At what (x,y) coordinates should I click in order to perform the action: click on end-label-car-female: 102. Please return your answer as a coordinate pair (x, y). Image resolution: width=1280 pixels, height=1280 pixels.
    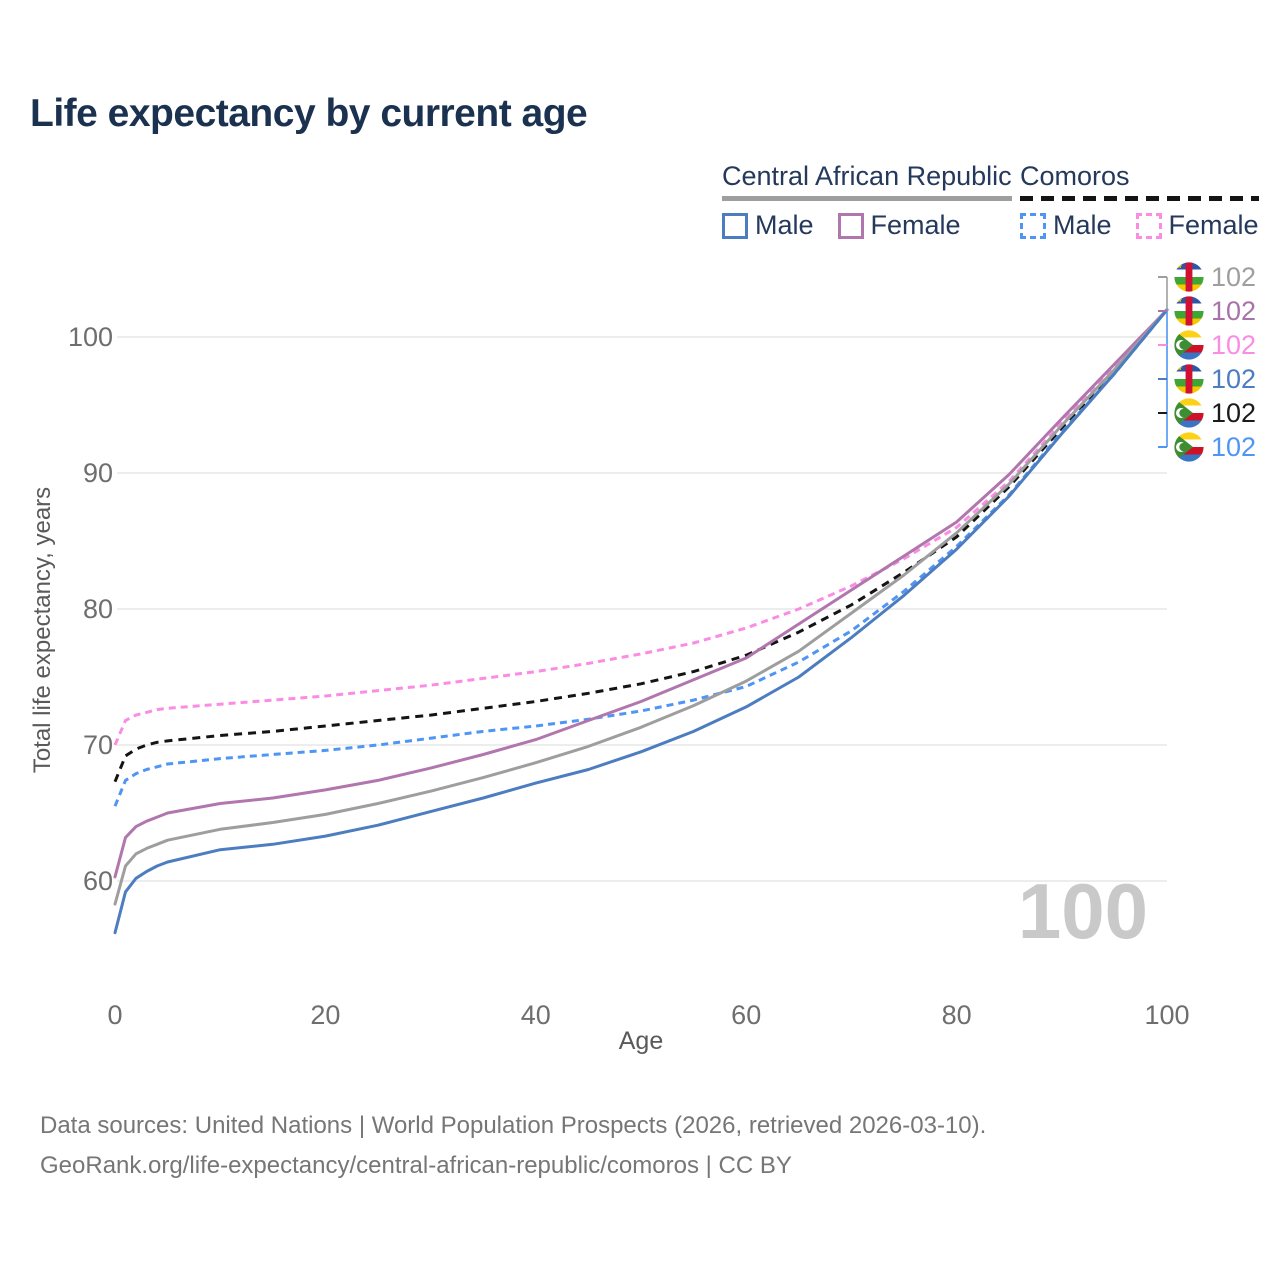
    Looking at the image, I should click on (1215, 311).